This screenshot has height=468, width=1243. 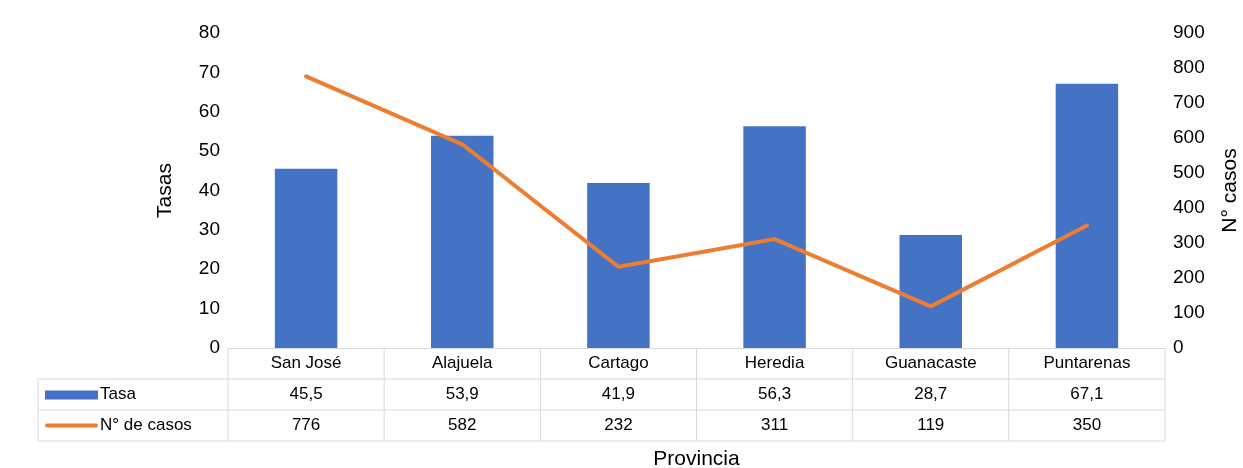 What do you see at coordinates (209, 32) in the screenshot?
I see `y-tick-label: 80` at bounding box center [209, 32].